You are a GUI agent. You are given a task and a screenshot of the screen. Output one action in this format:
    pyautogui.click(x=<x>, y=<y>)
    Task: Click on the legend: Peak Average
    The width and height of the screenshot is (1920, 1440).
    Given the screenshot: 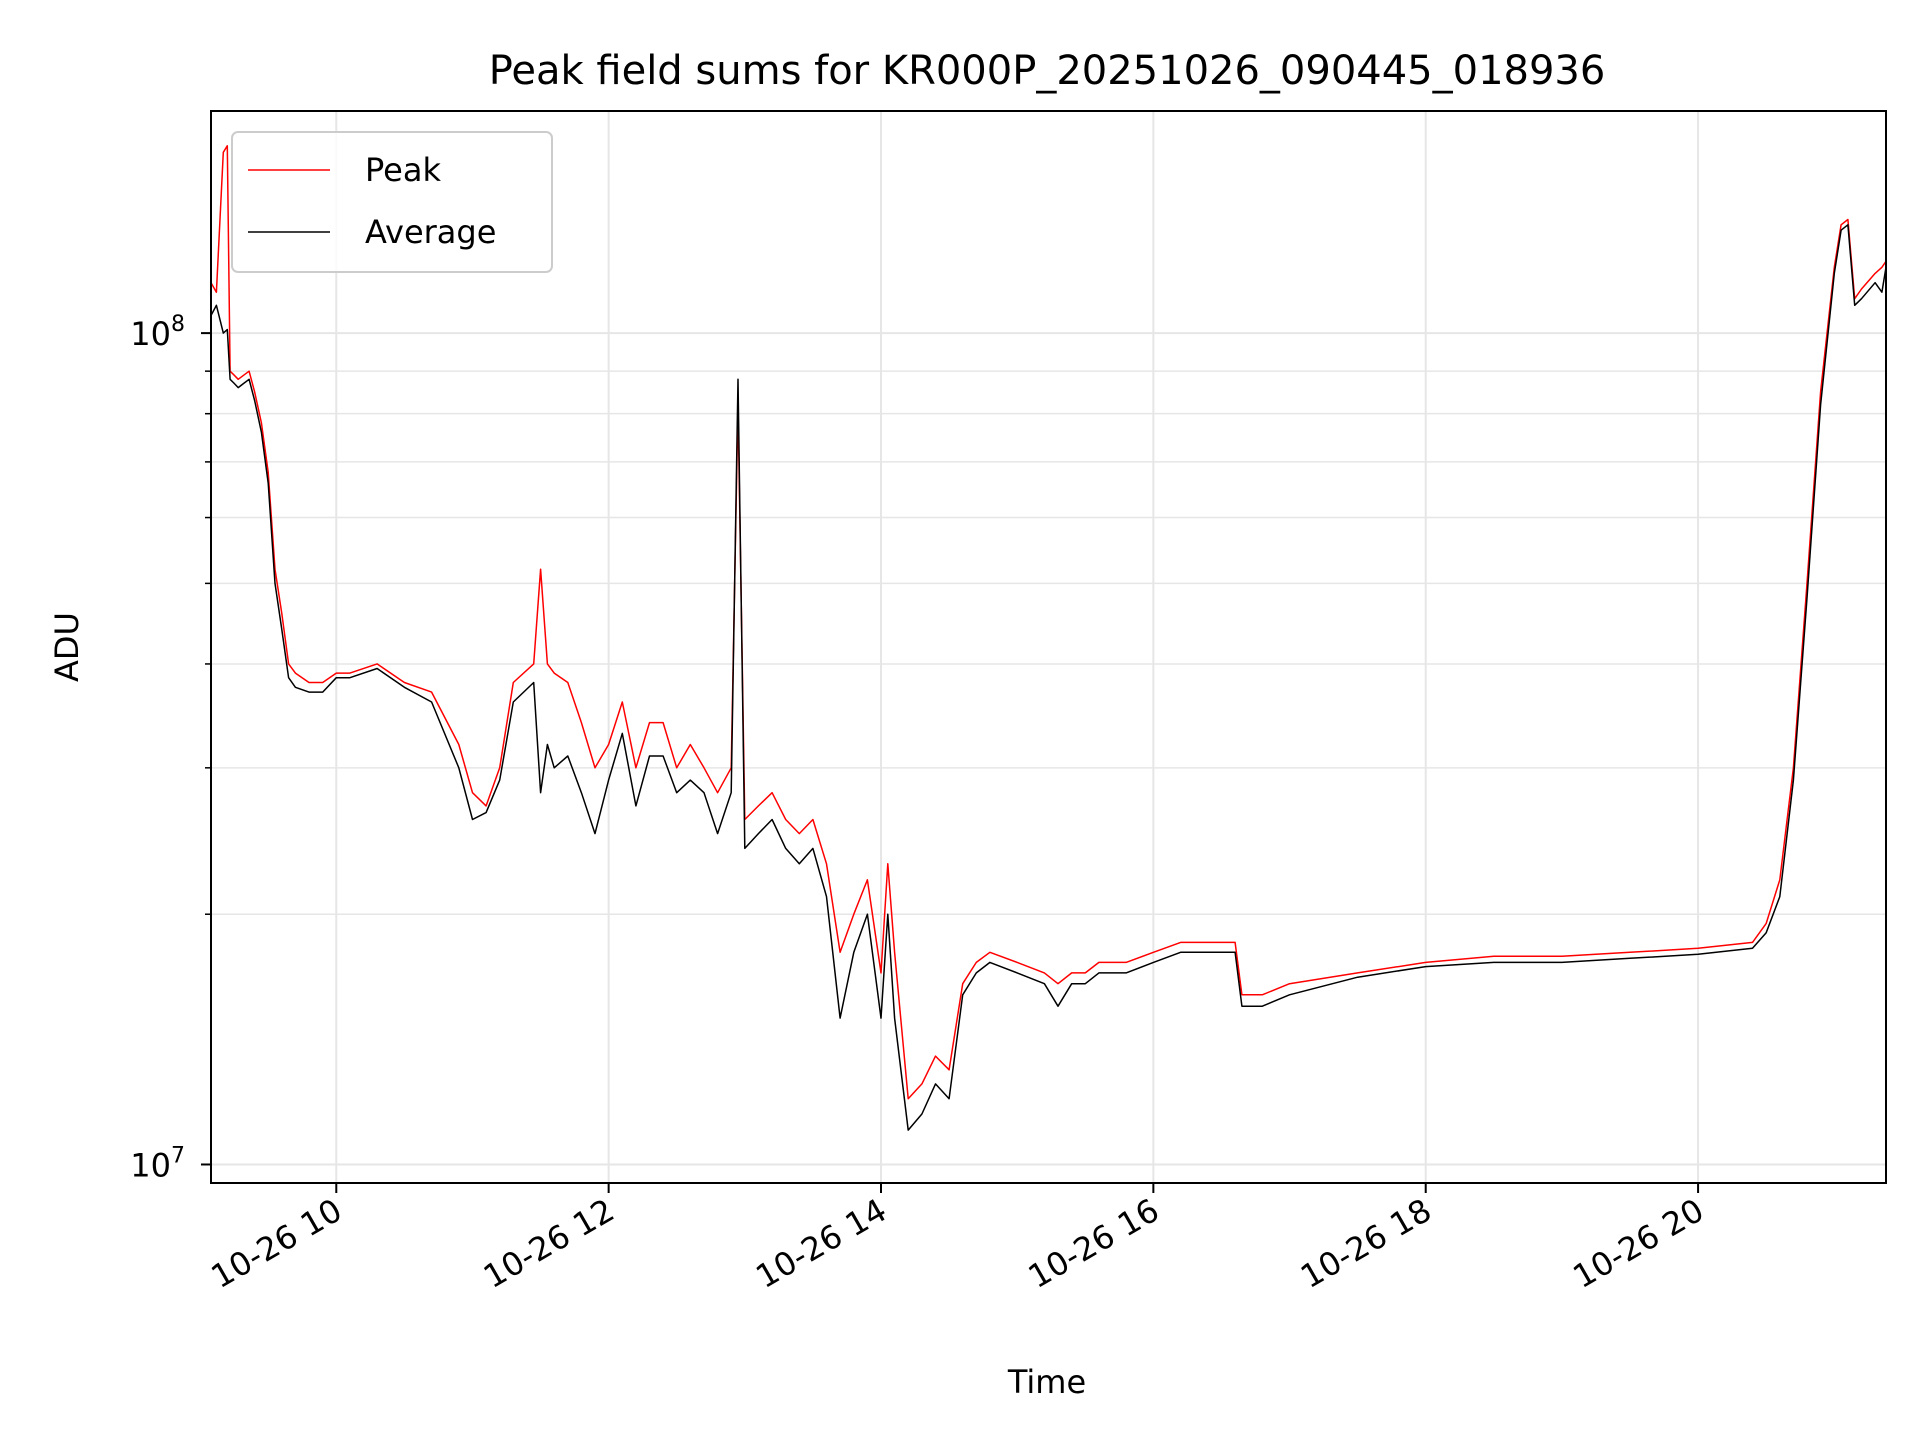 What is the action you would take?
    pyautogui.click(x=392, y=202)
    